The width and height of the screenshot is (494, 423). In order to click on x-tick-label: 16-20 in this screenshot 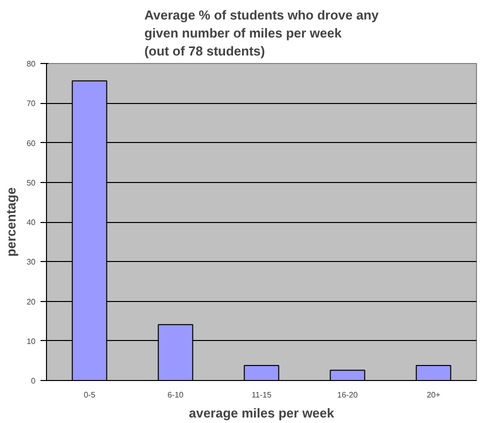, I will do `click(347, 395)`.